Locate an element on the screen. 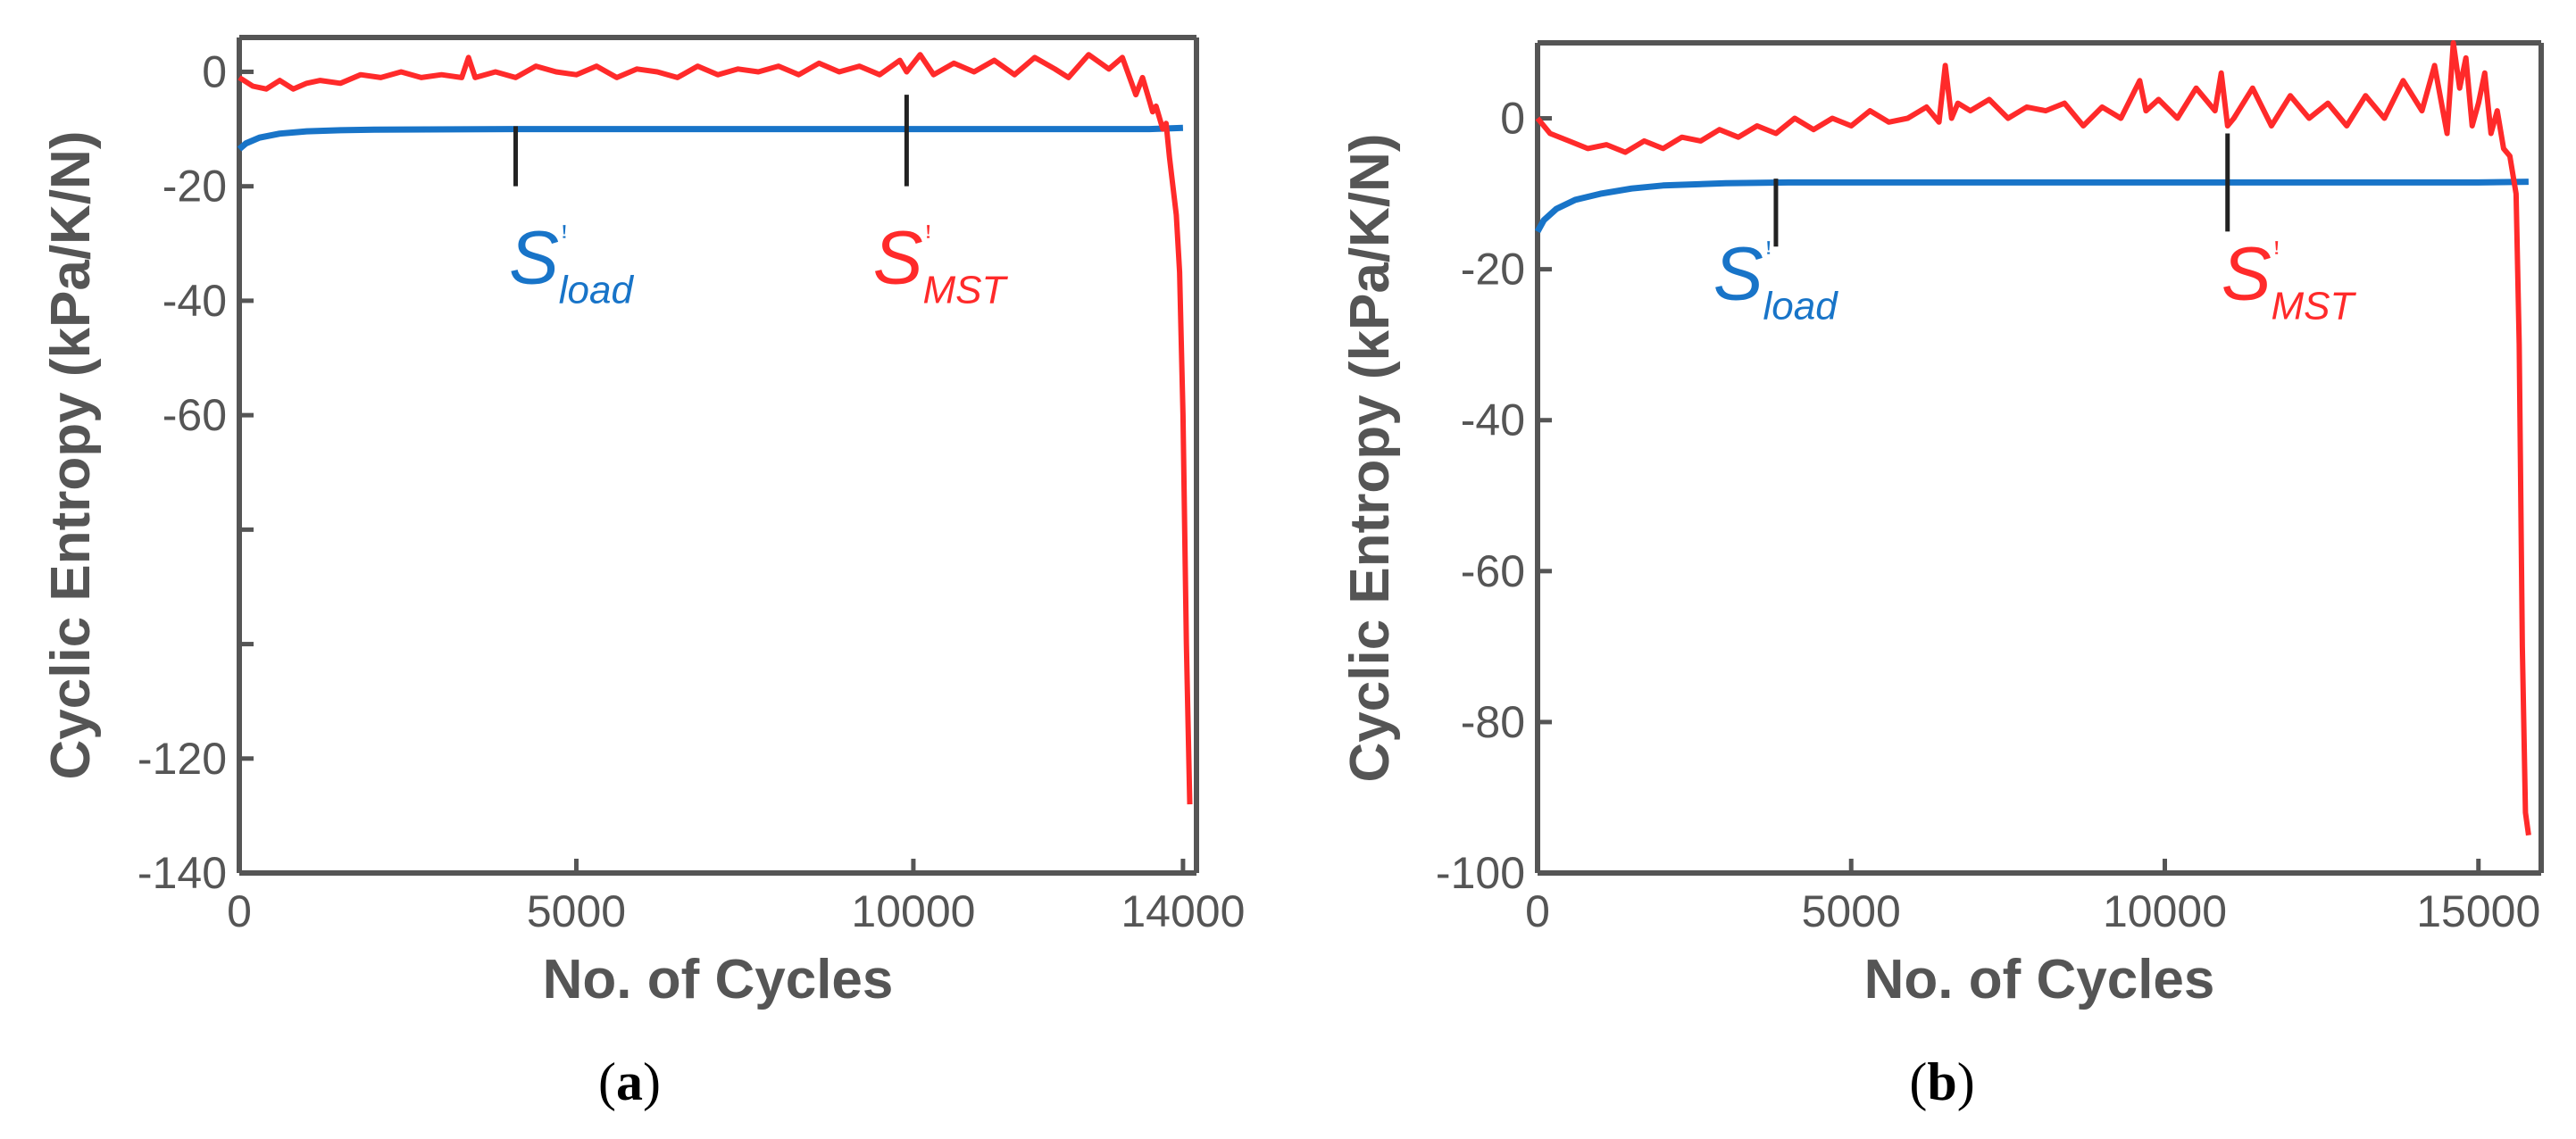  panel-label: (a) is located at coordinates (629, 1082).